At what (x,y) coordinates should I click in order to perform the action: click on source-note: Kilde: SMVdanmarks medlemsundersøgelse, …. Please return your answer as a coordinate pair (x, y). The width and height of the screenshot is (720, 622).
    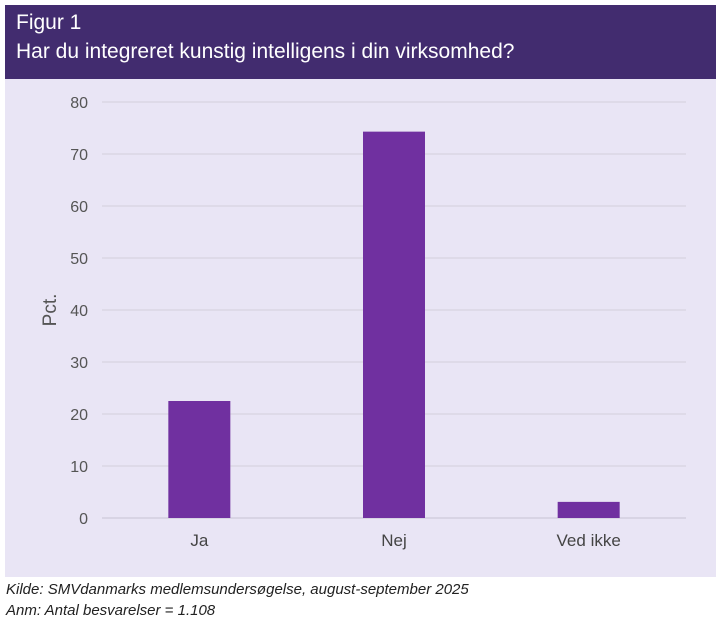
    Looking at the image, I should click on (237, 589).